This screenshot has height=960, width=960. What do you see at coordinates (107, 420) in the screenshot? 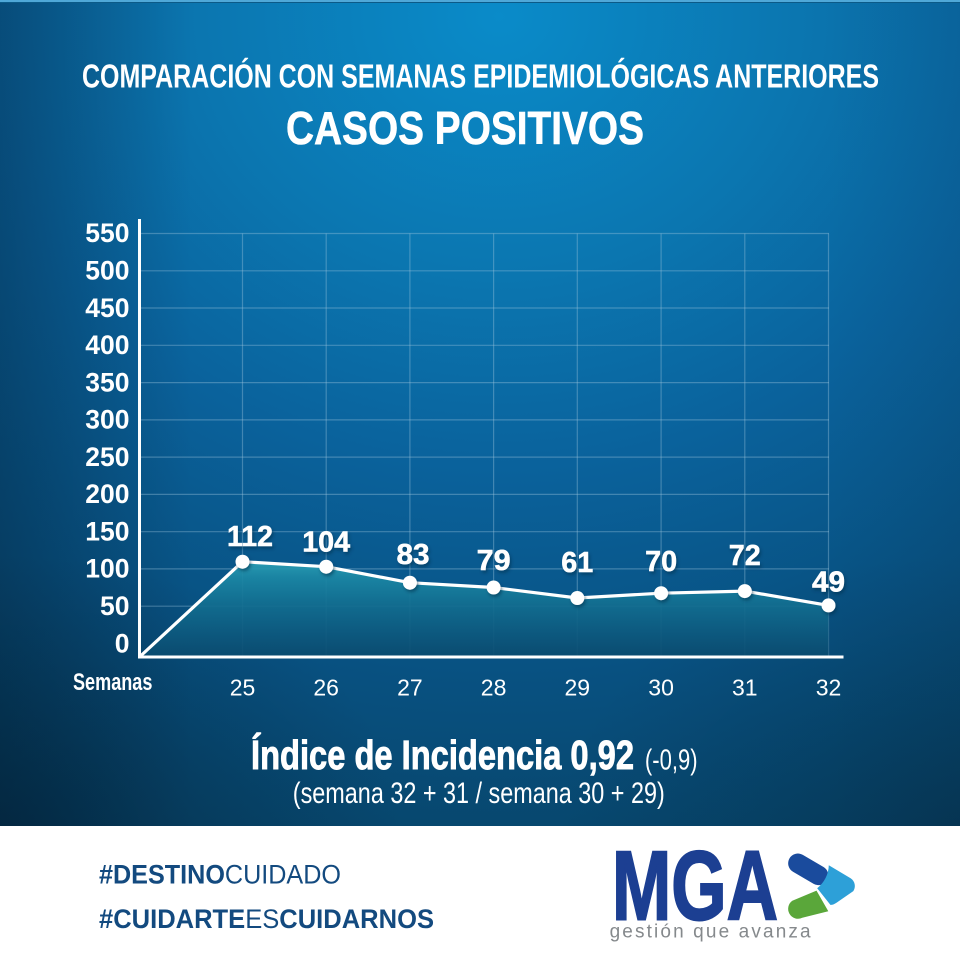
I see `svg-text: 300` at bounding box center [107, 420].